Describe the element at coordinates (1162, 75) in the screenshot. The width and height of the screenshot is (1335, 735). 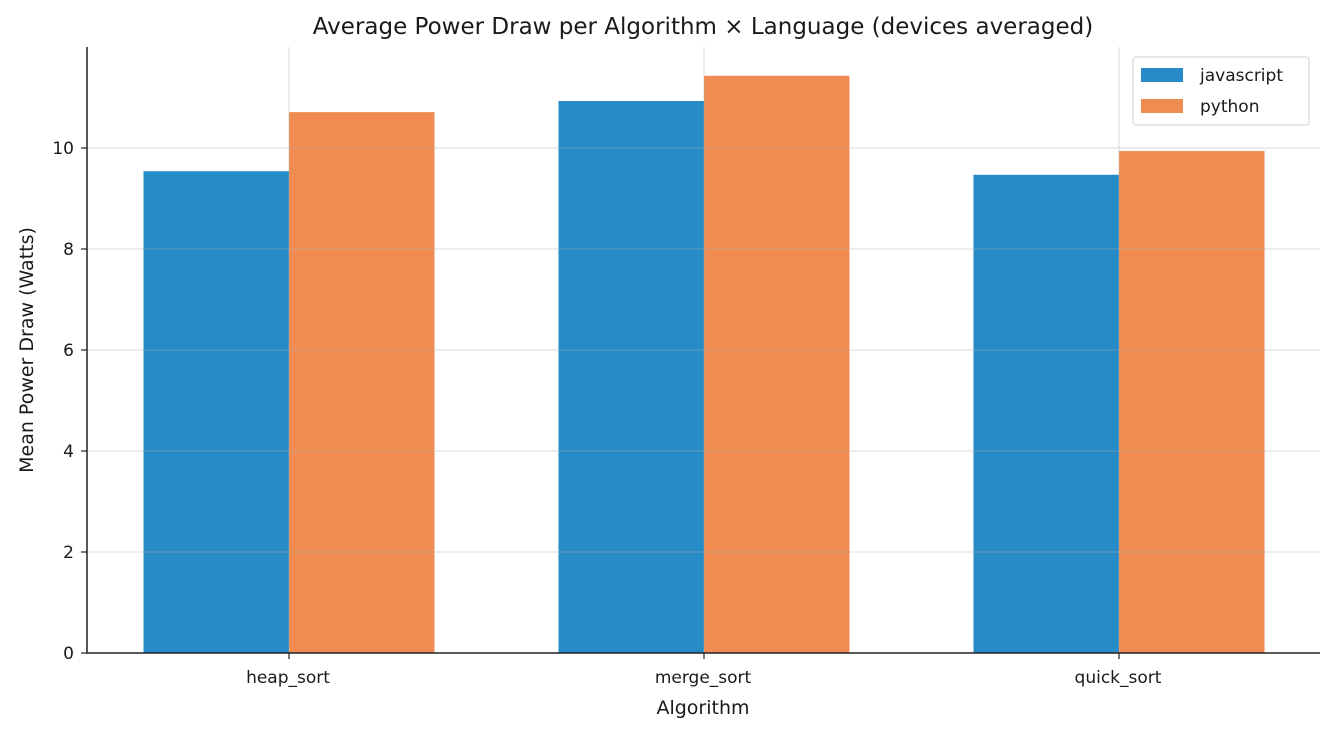
I see `legend-swatch-javascript` at that location.